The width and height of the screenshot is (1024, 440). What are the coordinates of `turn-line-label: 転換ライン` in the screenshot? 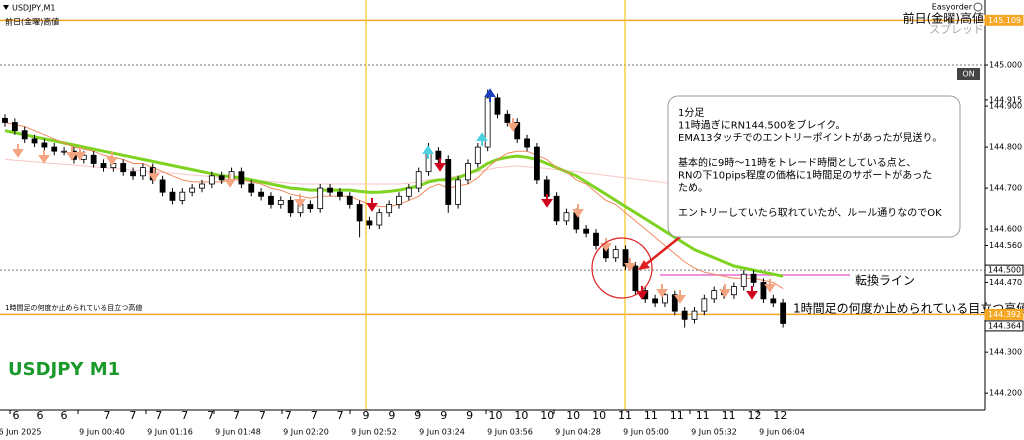 It's located at (885, 281).